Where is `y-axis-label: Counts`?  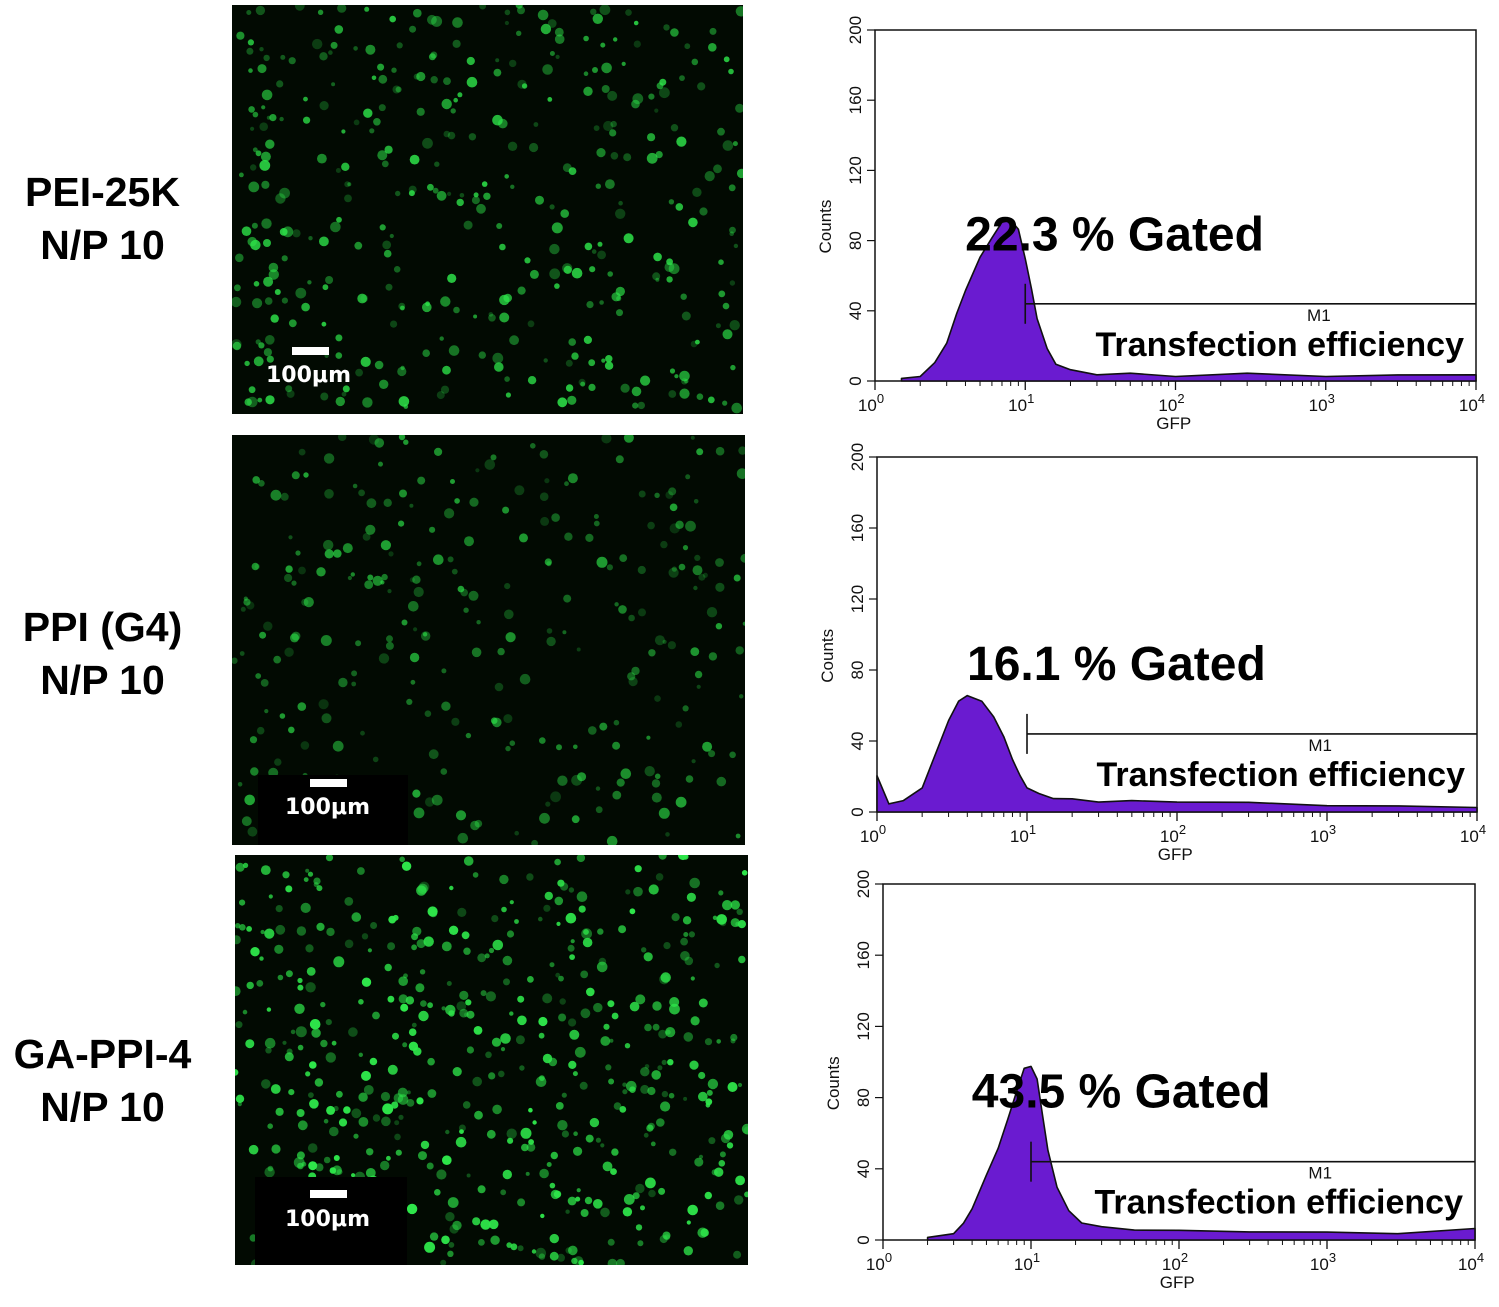
y-axis-label: Counts is located at coordinates (827, 656).